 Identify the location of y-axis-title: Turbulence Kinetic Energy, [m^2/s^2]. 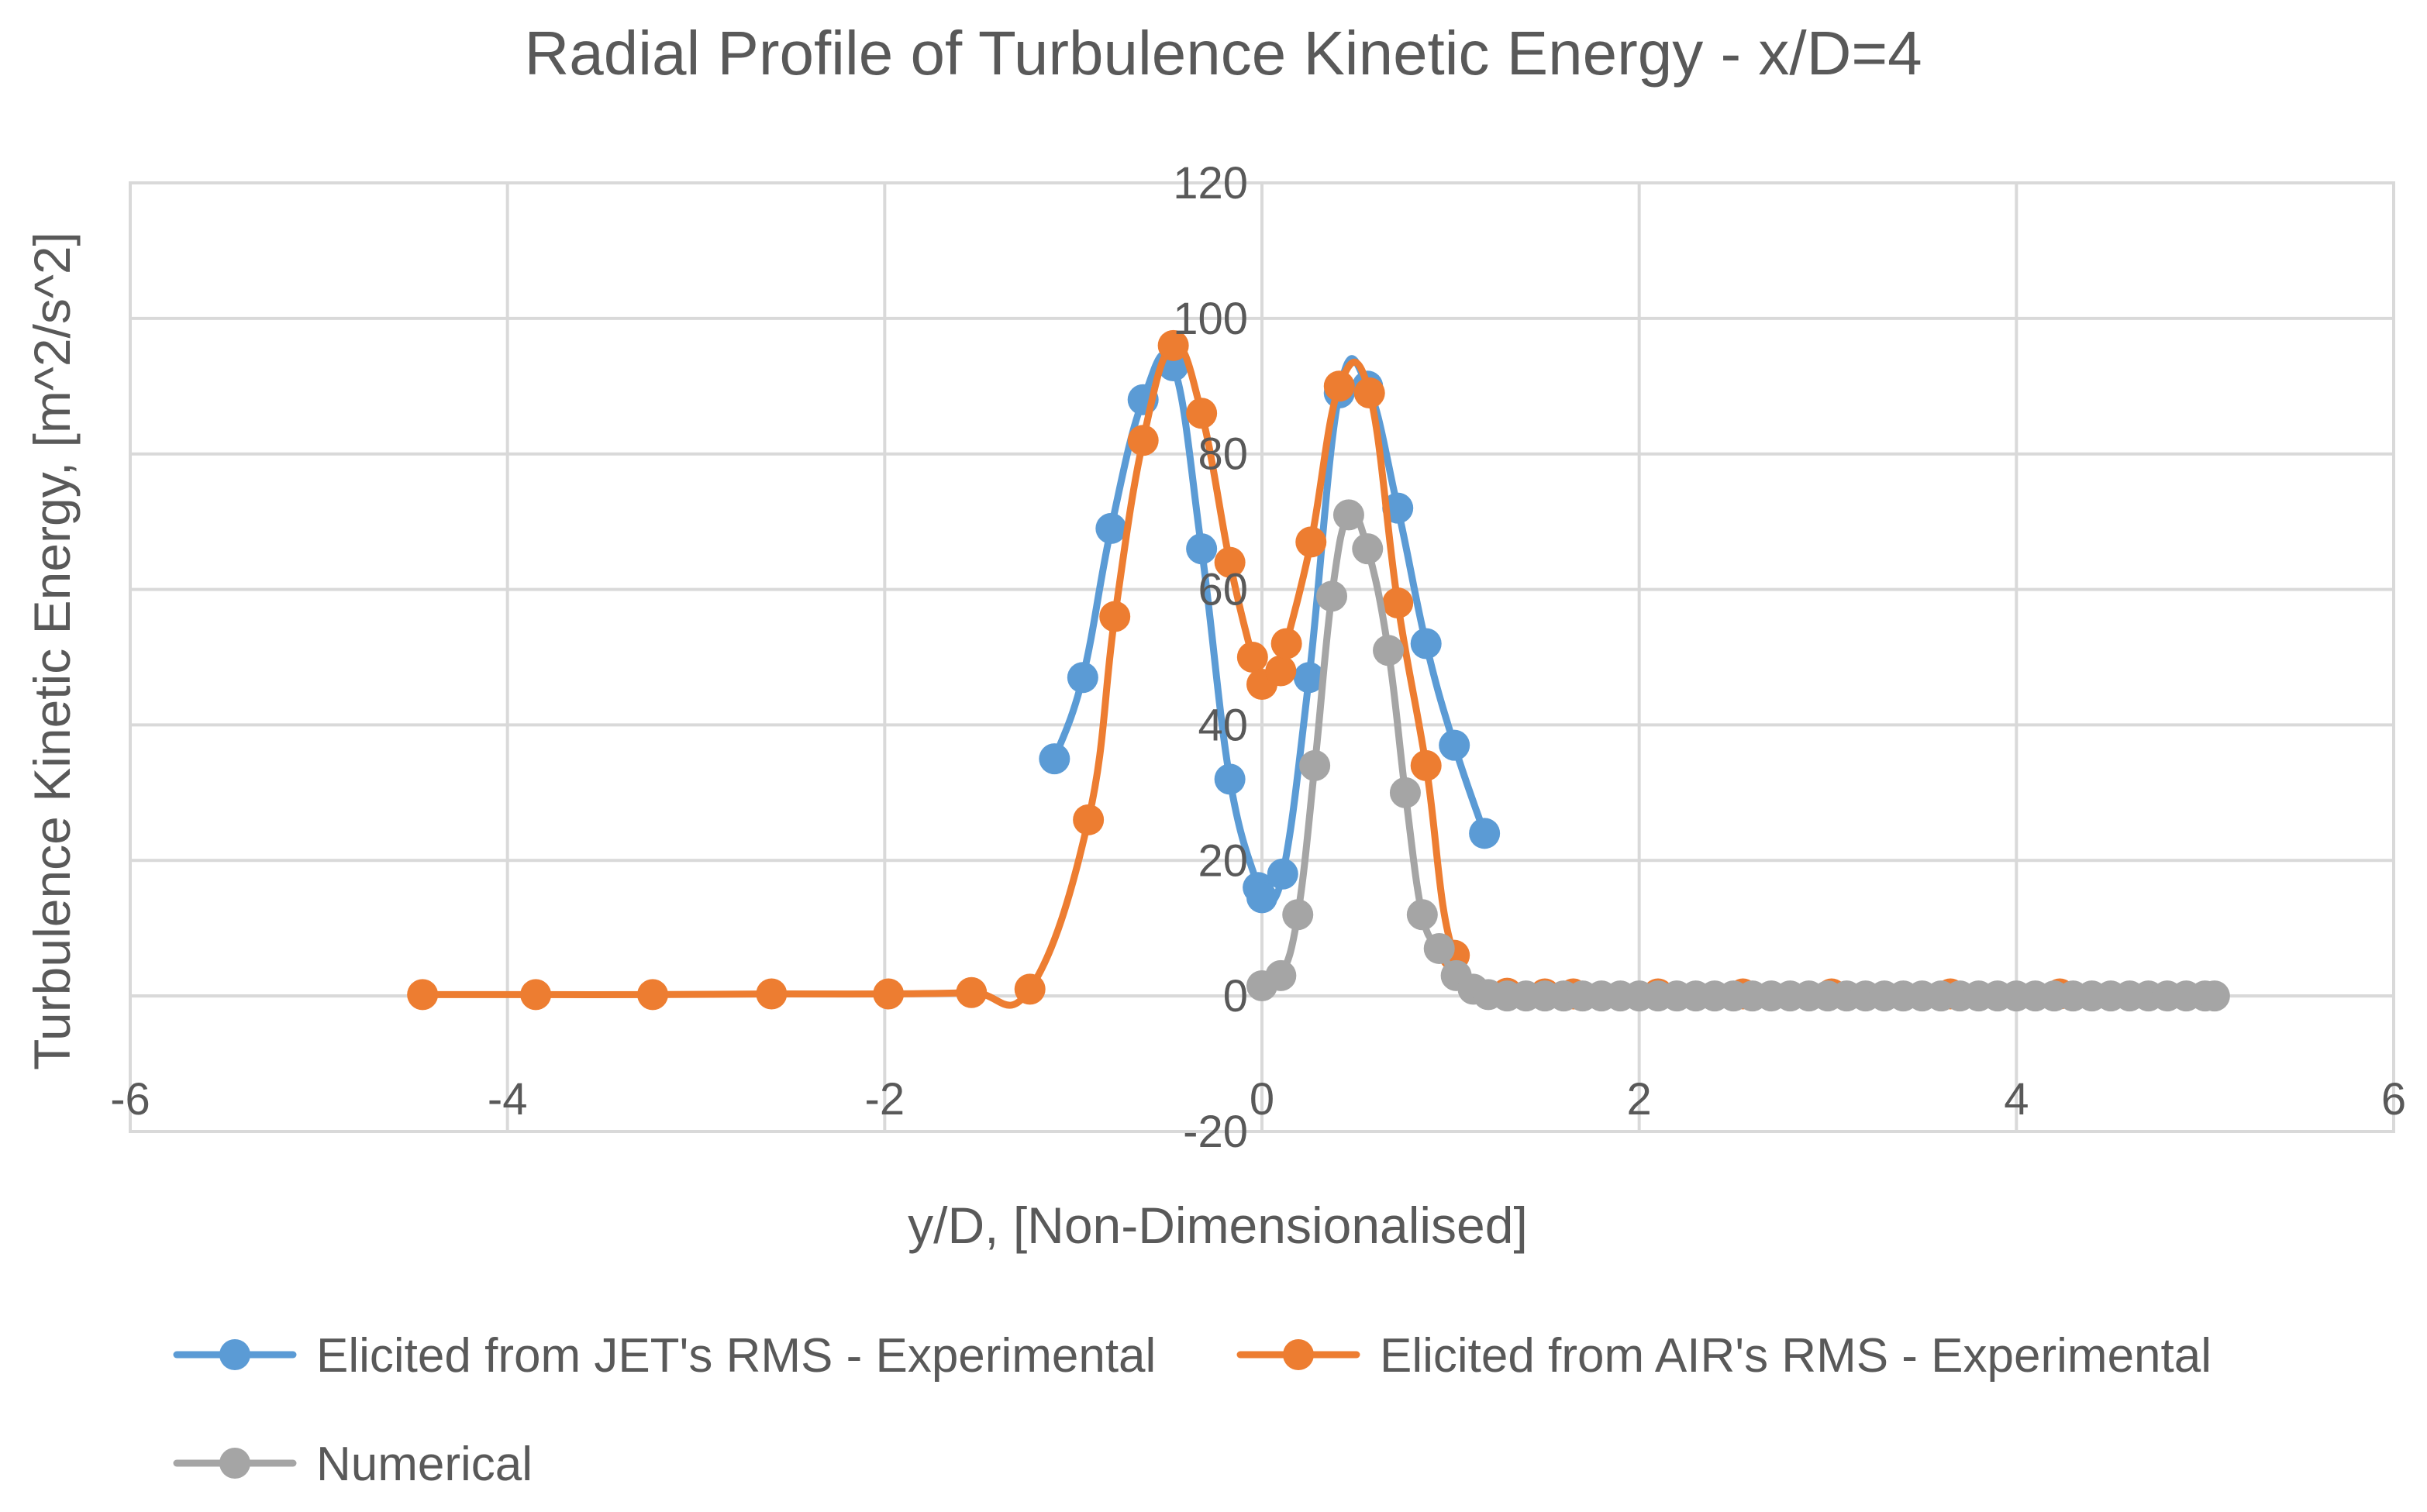
(52, 651).